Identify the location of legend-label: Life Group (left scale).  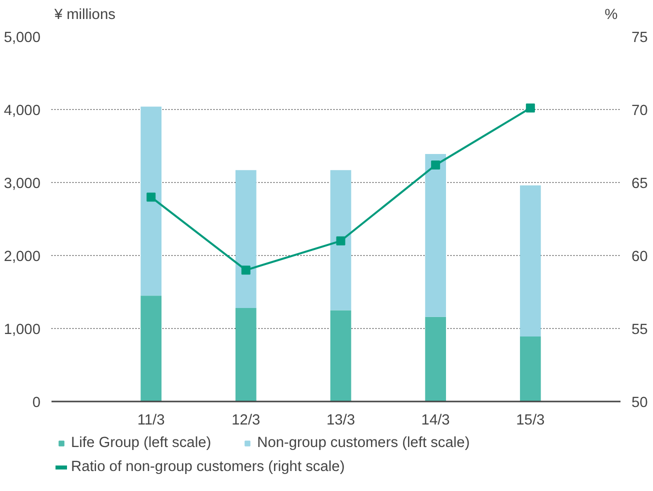
(141, 443).